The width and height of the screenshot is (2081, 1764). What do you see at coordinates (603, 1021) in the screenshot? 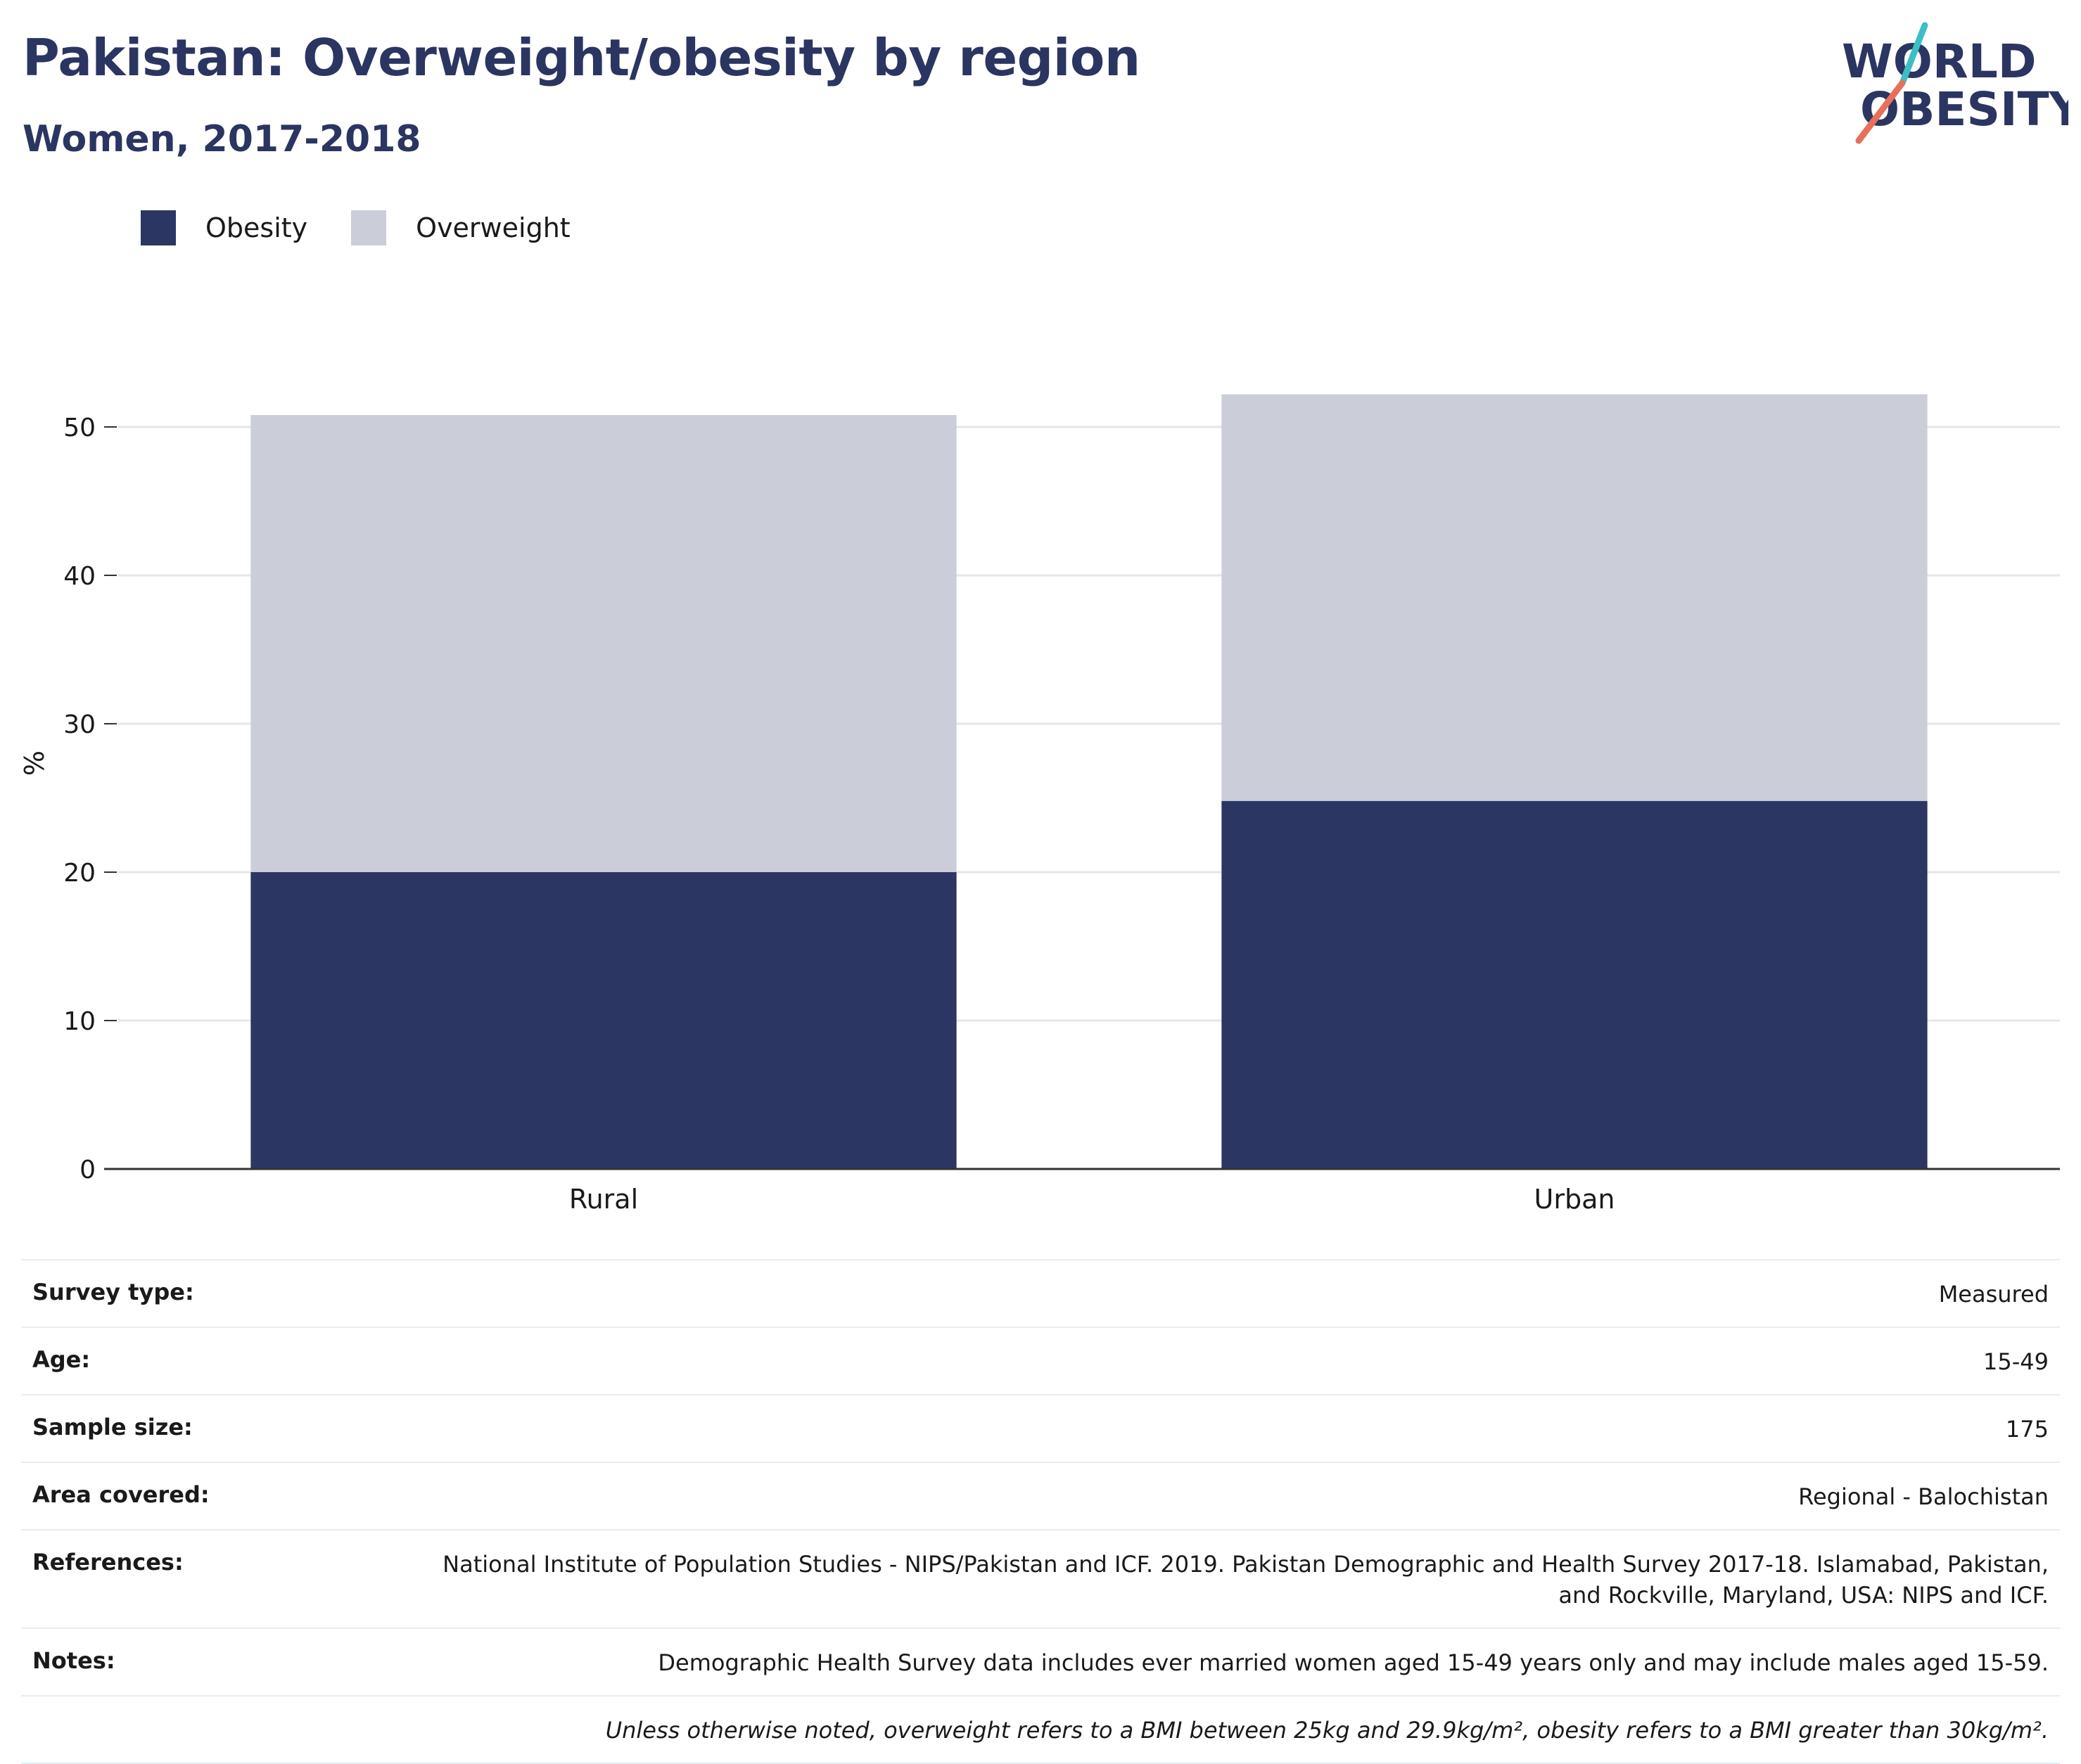
I see `bar-obesity-rural` at bounding box center [603, 1021].